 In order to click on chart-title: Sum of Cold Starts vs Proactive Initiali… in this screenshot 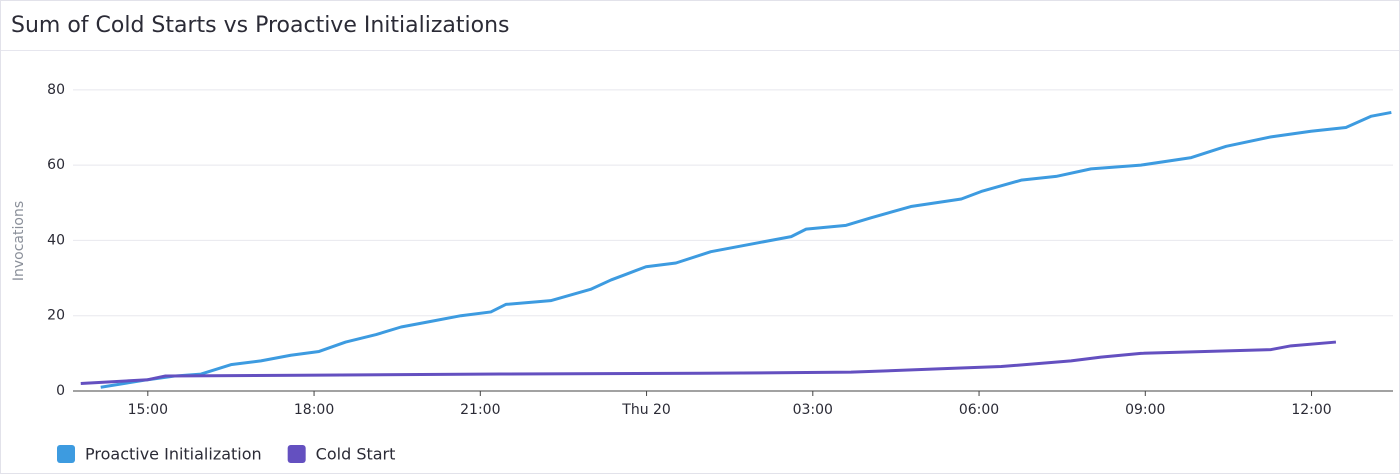, I will do `click(700, 26)`.